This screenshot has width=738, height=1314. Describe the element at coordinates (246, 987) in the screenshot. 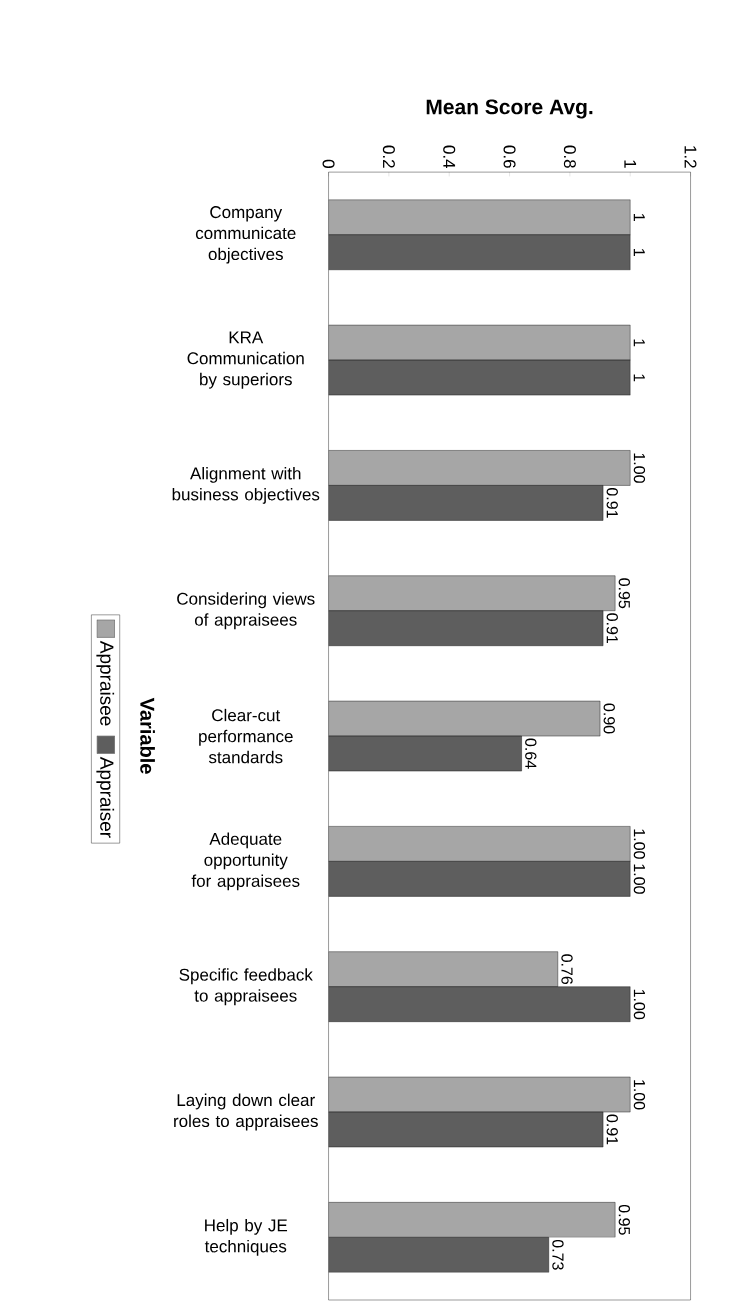

I see `y-tick-label: Specific feedback to appraisees` at that location.